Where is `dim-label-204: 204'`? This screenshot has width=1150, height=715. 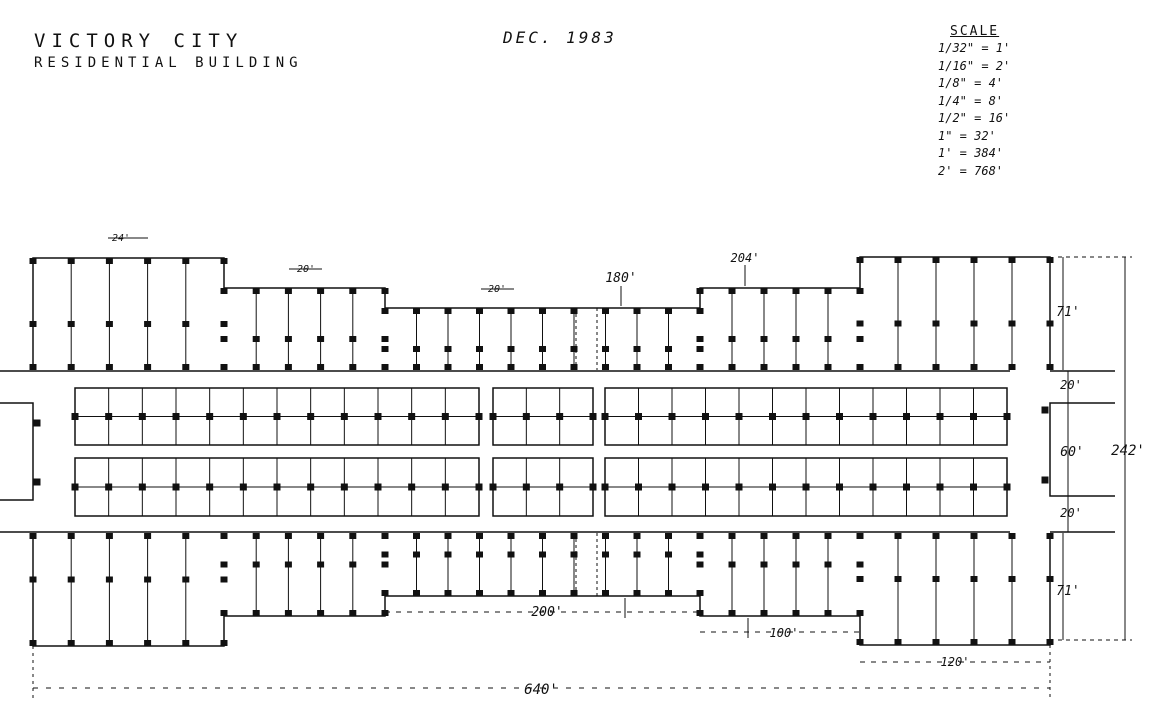 dim-label-204: 204' is located at coordinates (745, 258).